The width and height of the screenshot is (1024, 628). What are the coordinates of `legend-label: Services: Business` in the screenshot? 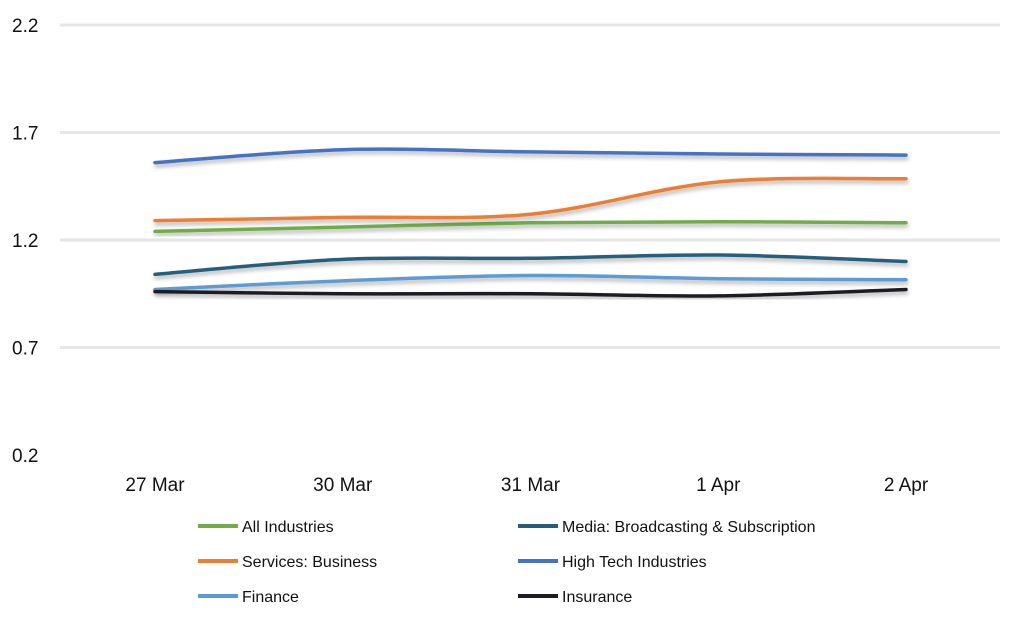 It's located at (309, 562).